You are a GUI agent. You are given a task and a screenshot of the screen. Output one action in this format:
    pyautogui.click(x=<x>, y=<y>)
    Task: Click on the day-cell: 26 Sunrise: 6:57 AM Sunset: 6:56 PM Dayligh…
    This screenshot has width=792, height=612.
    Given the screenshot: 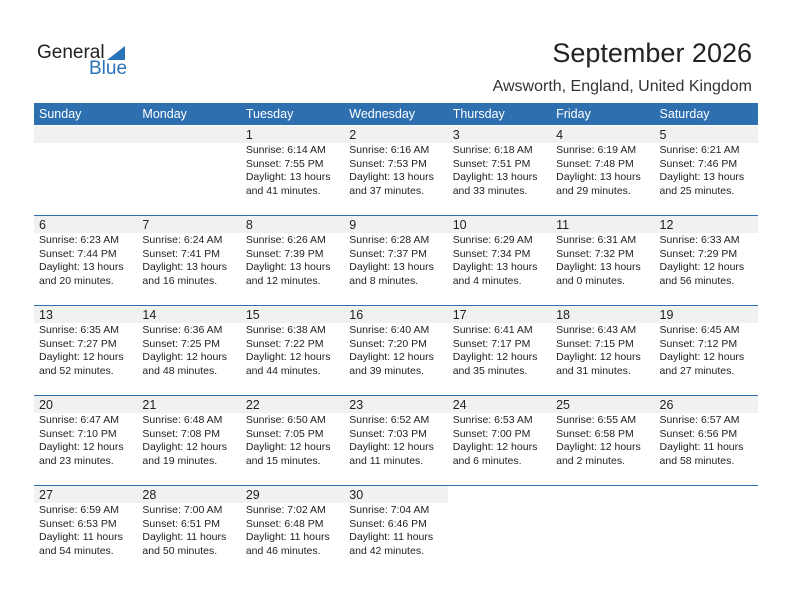 What is the action you would take?
    pyautogui.click(x=706, y=440)
    